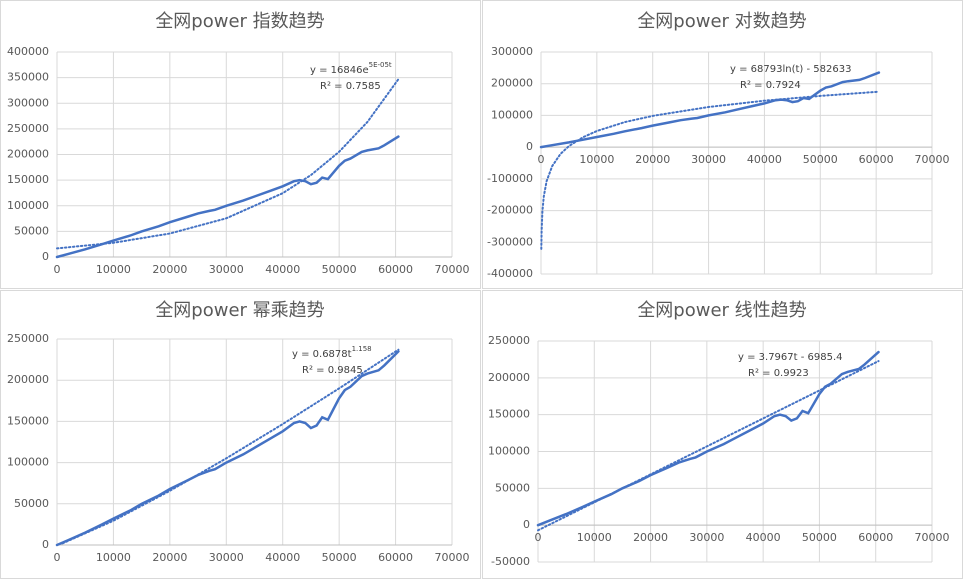  What do you see at coordinates (721, 310) in the screenshot?
I see `chart-title: 全网power 线性趋势` at bounding box center [721, 310].